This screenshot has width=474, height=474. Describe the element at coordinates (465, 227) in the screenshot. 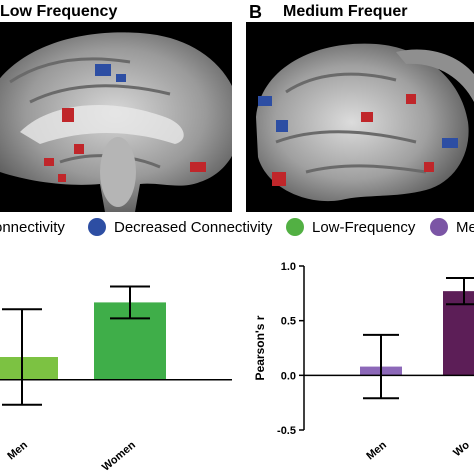

I see `legend-label: Med` at that location.